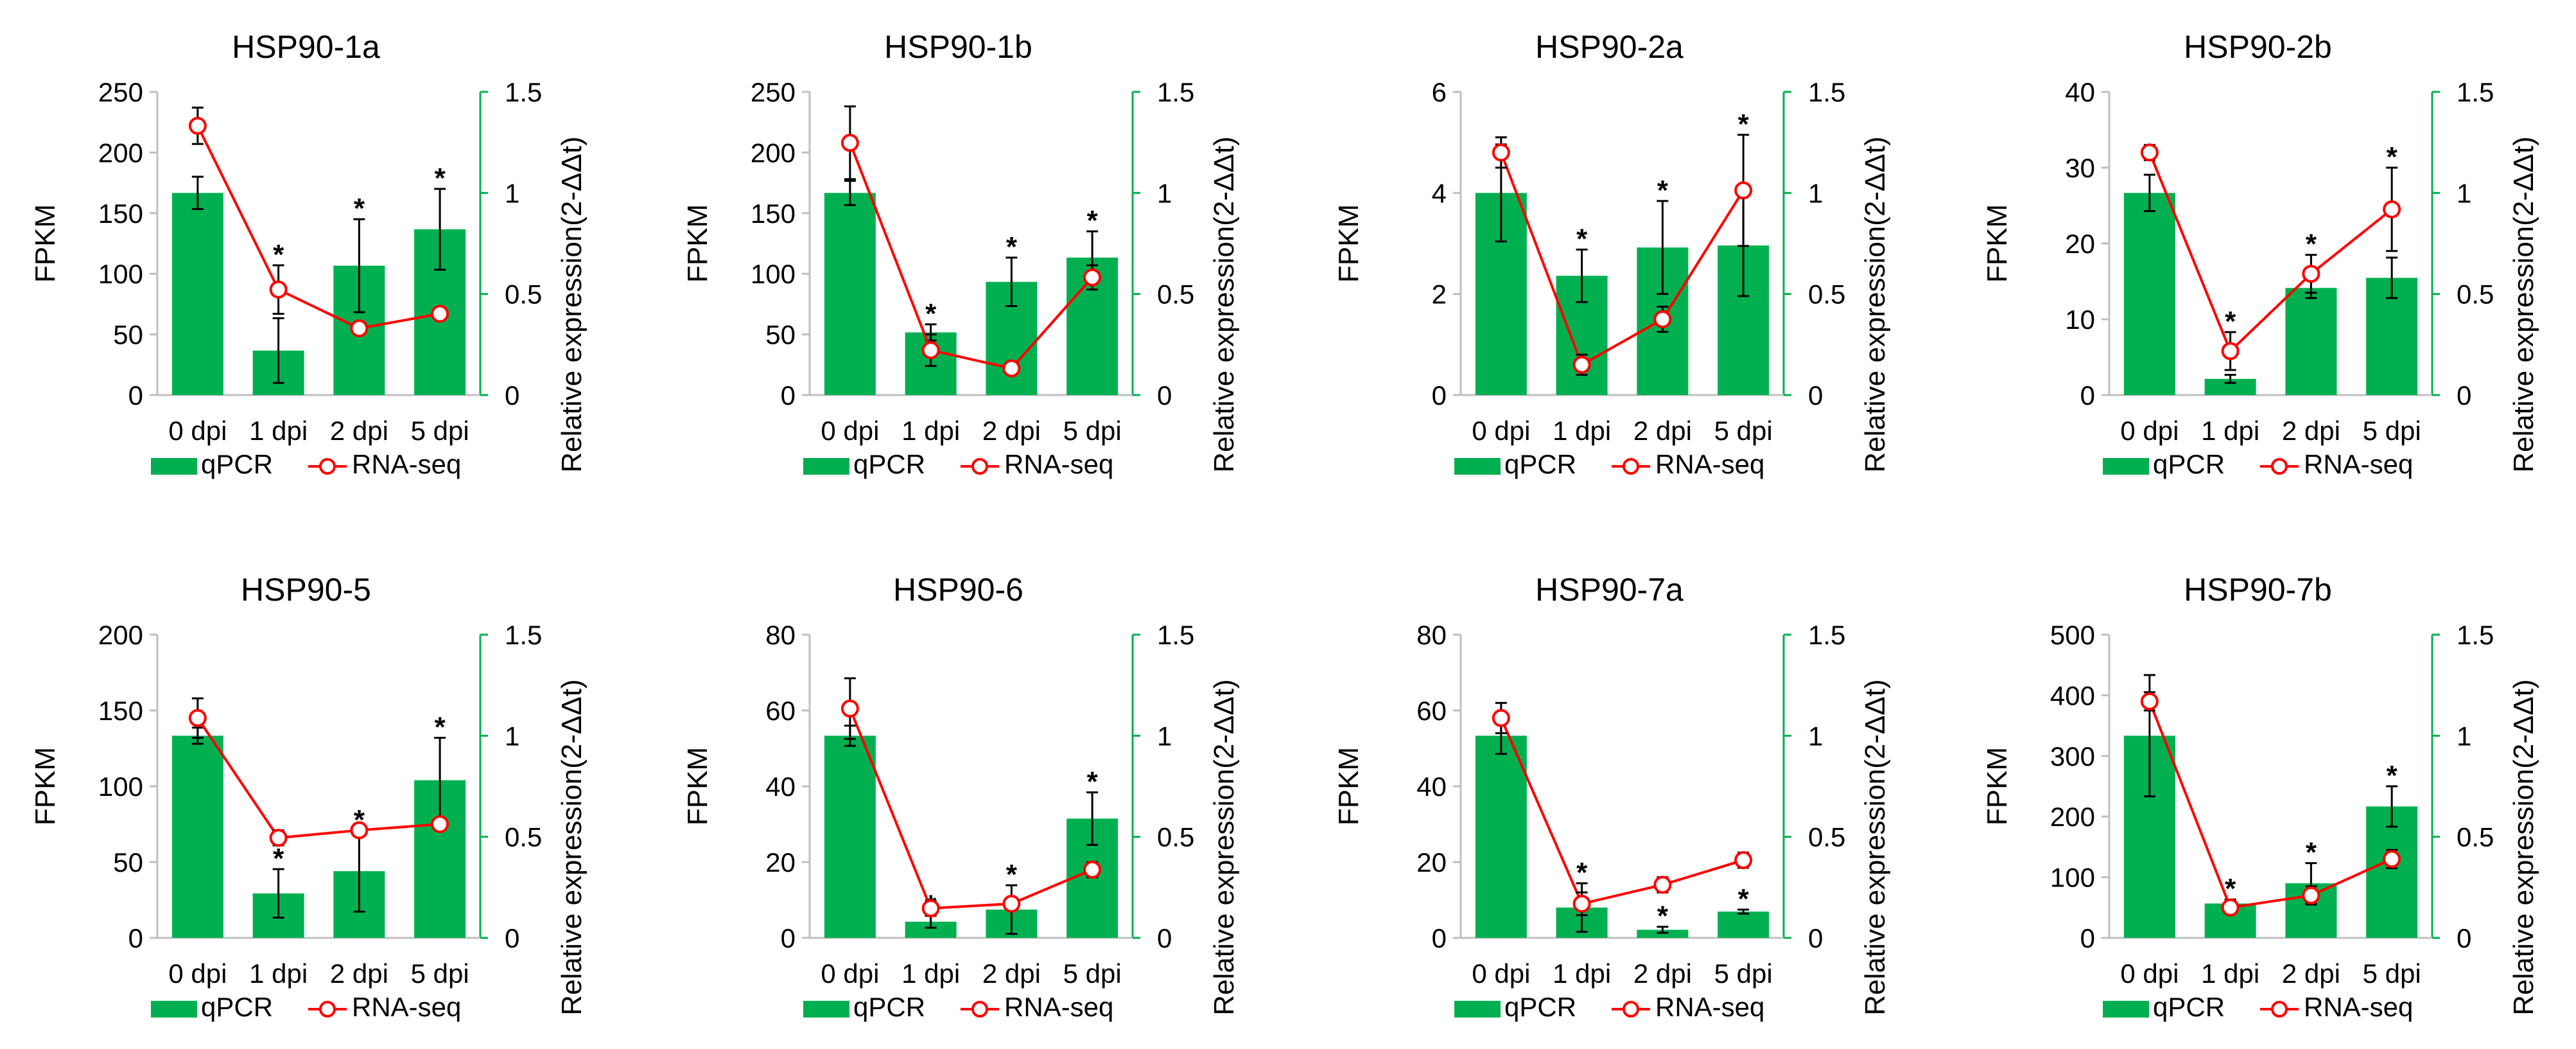 The image size is (2576, 1049). I want to click on left-tick-label: 50, so click(128, 335).